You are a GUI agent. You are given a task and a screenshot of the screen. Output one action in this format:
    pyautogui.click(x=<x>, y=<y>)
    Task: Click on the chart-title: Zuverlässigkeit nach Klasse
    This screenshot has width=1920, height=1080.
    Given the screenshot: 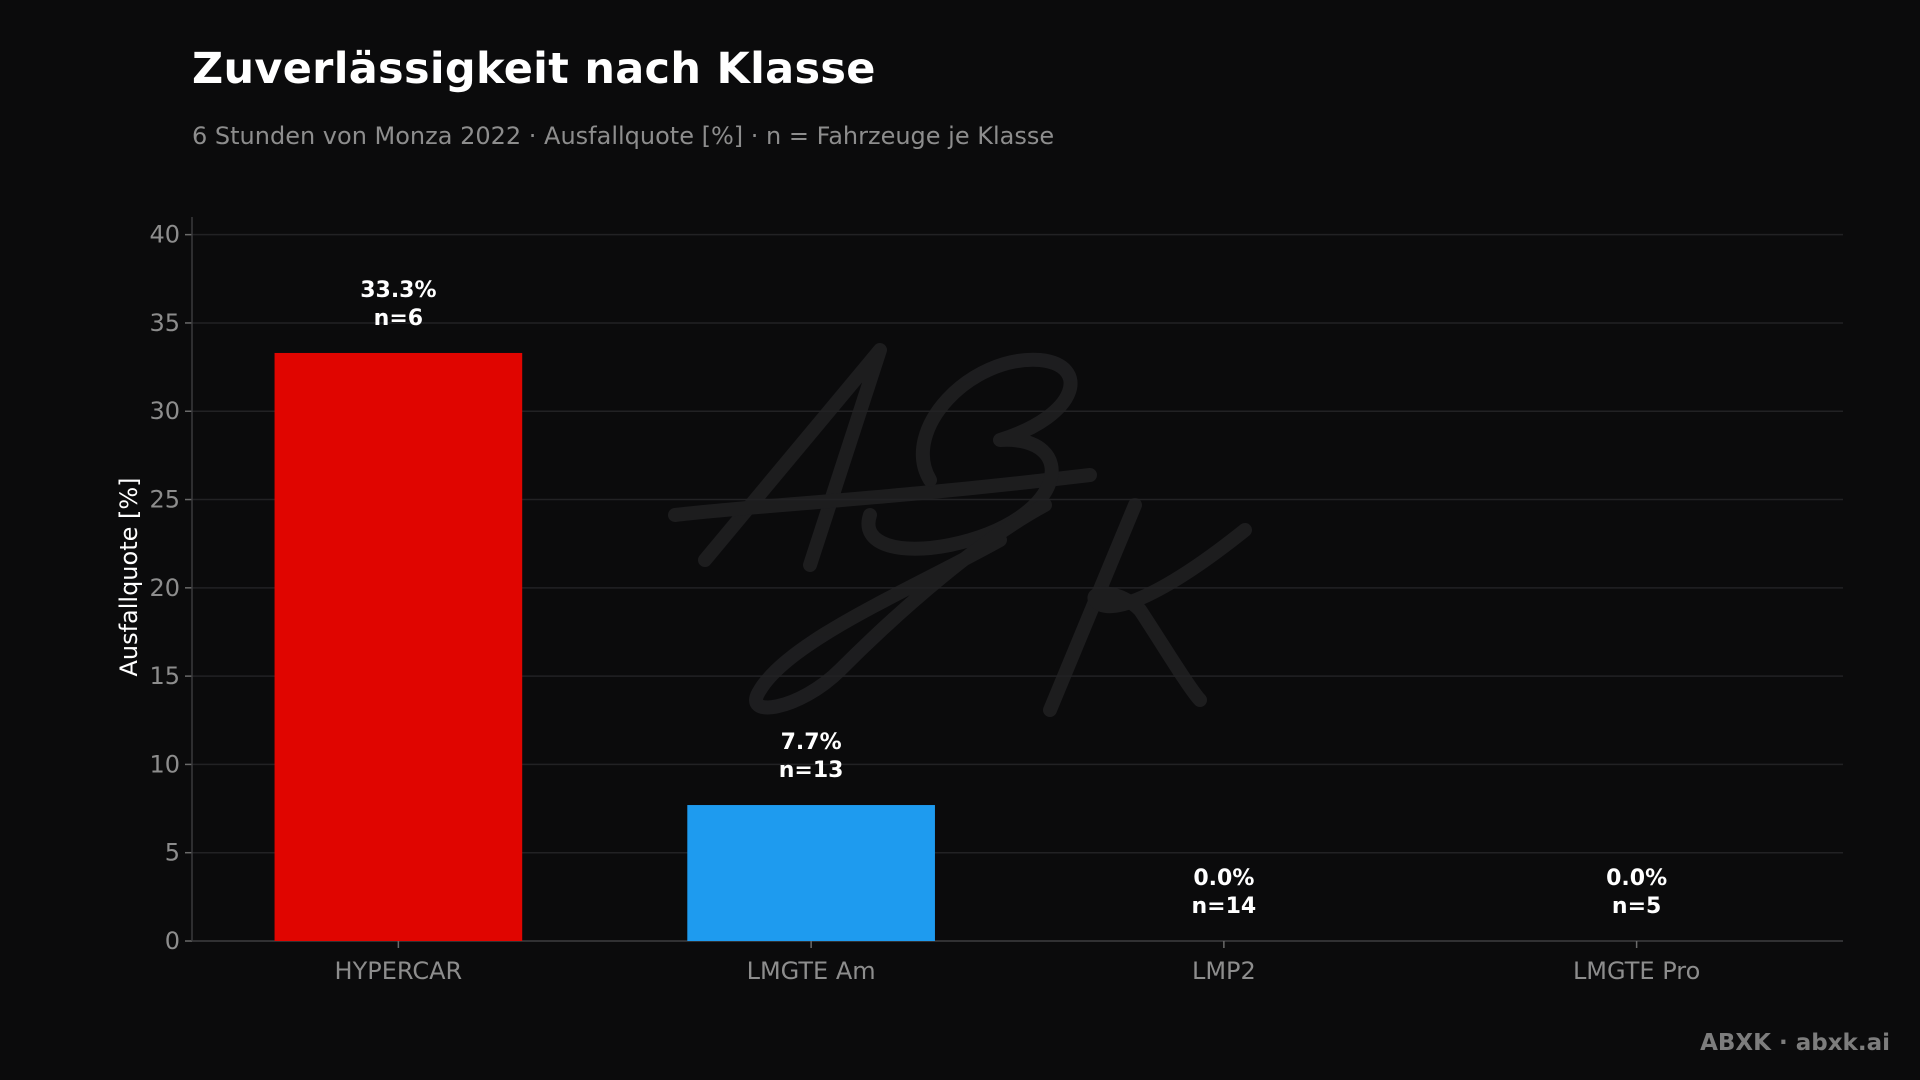 What is the action you would take?
    pyautogui.click(x=534, y=69)
    